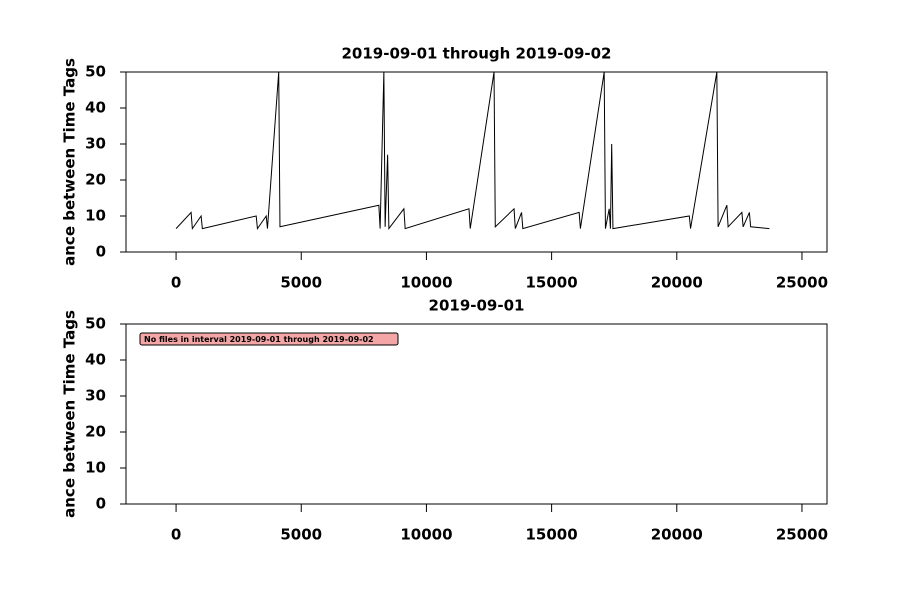 The width and height of the screenshot is (917, 594). Describe the element at coordinates (477, 54) in the screenshot. I see `chart-title: 2019-09-01 through 2019-09-02` at that location.